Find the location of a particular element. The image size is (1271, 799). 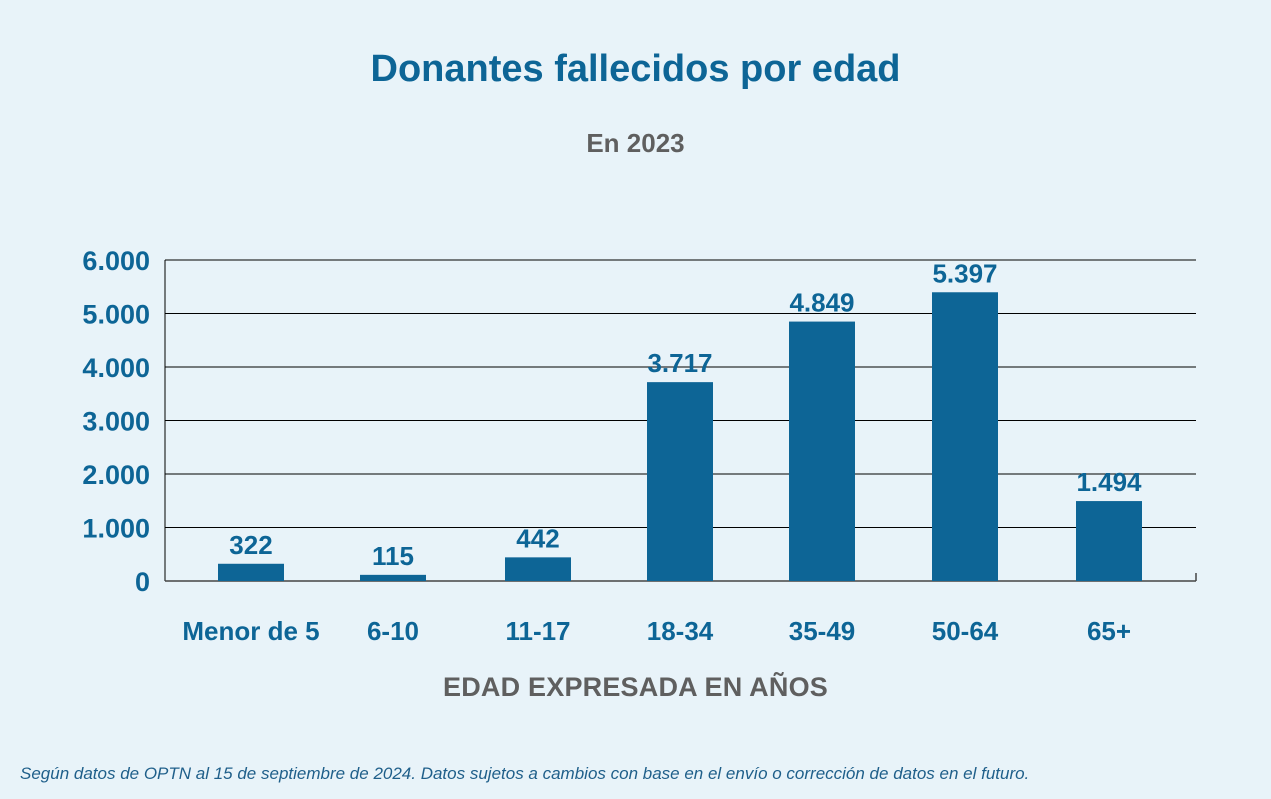

chart-subtitle: En 2023 is located at coordinates (635, 143).